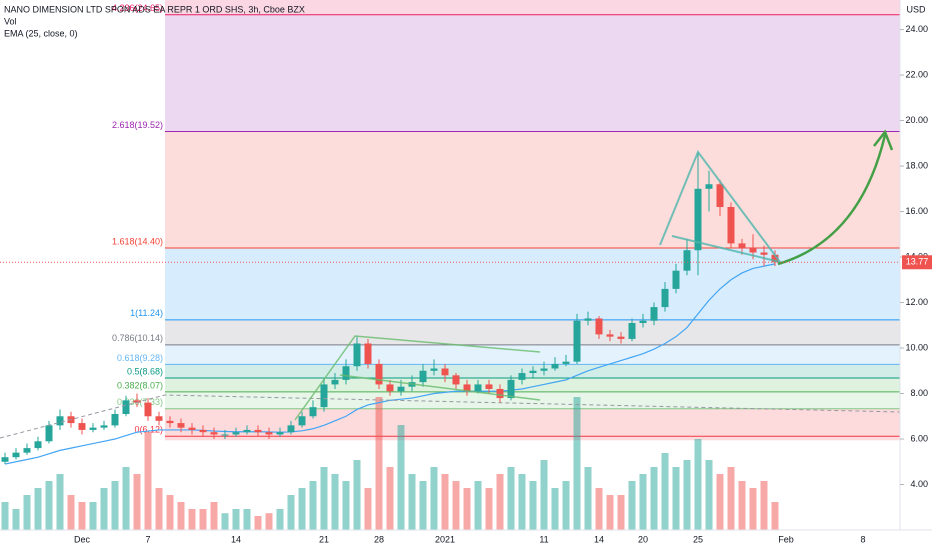 The width and height of the screenshot is (932, 550). I want to click on pennant-pattern, so click(721, 206).